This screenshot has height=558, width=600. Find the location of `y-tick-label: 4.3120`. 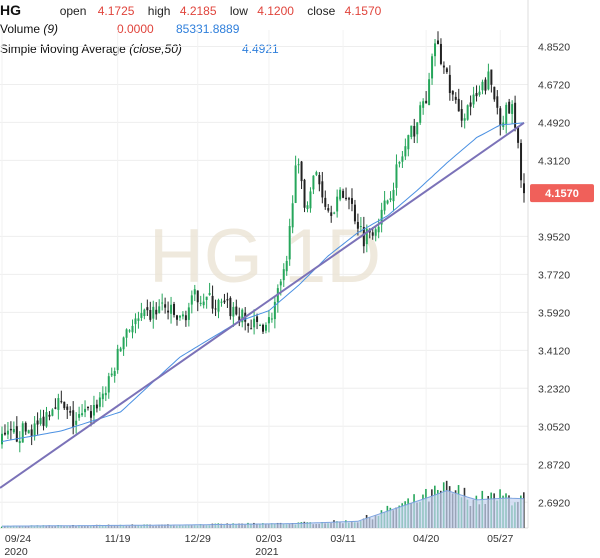

y-tick-label: 4.3120 is located at coordinates (554, 161).